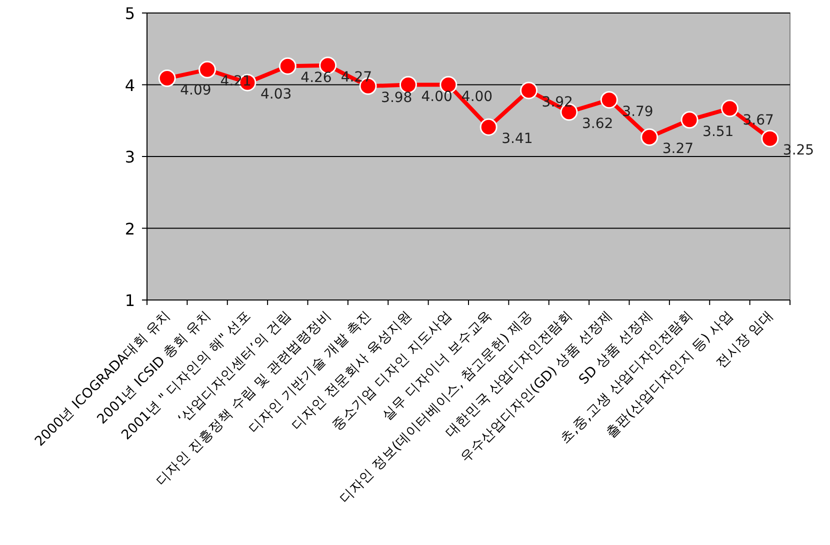 This screenshot has height=545, width=830. Describe the element at coordinates (129, 228) in the screenshot. I see `y-tick-label: 2` at that location.